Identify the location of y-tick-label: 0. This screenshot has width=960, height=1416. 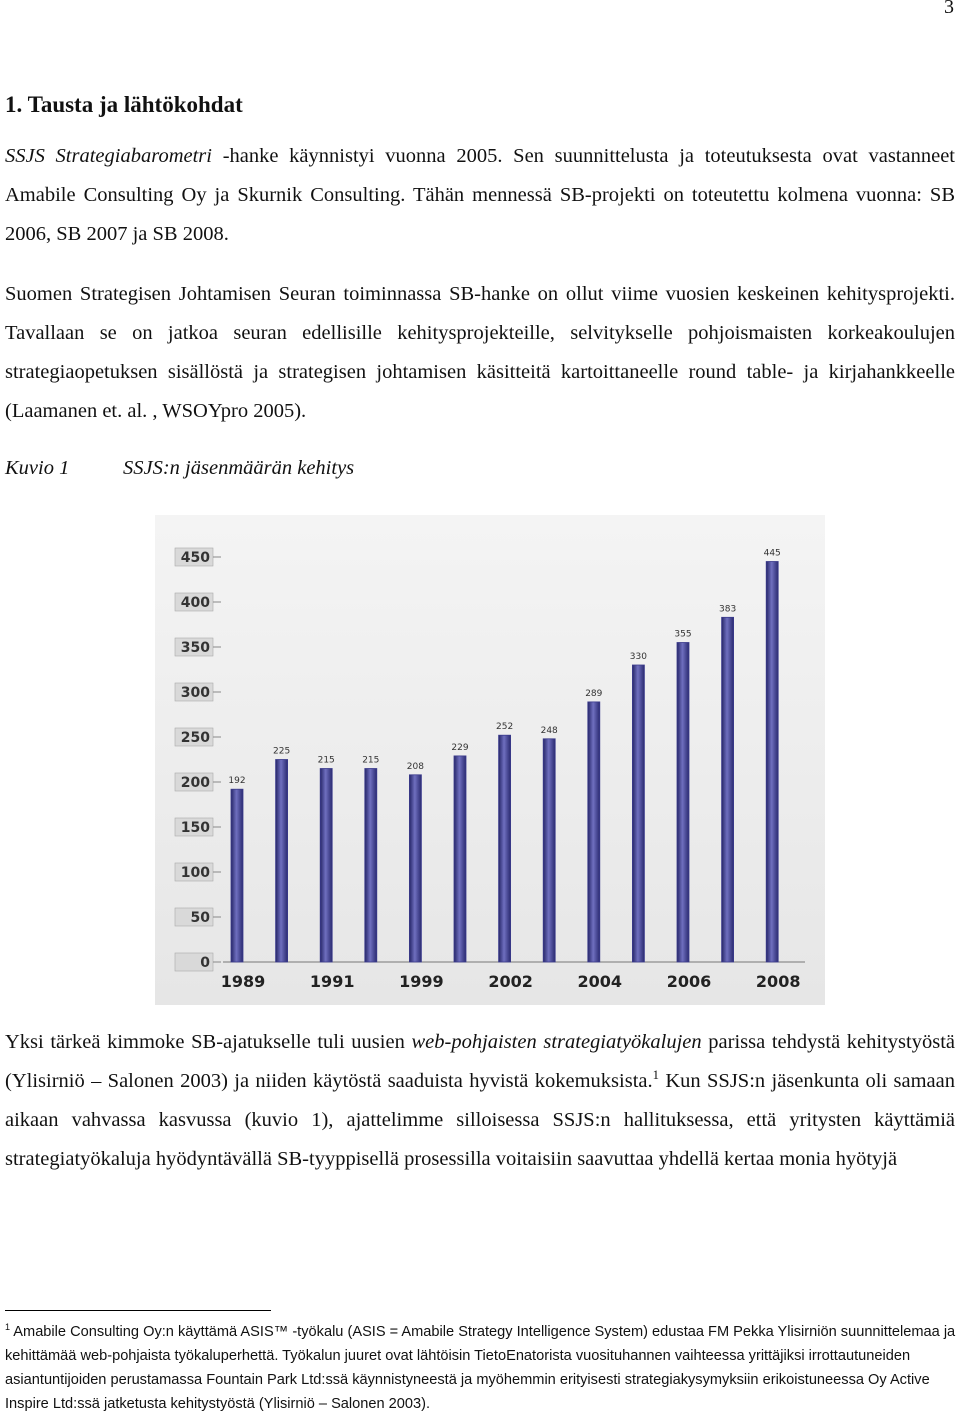
(205, 963).